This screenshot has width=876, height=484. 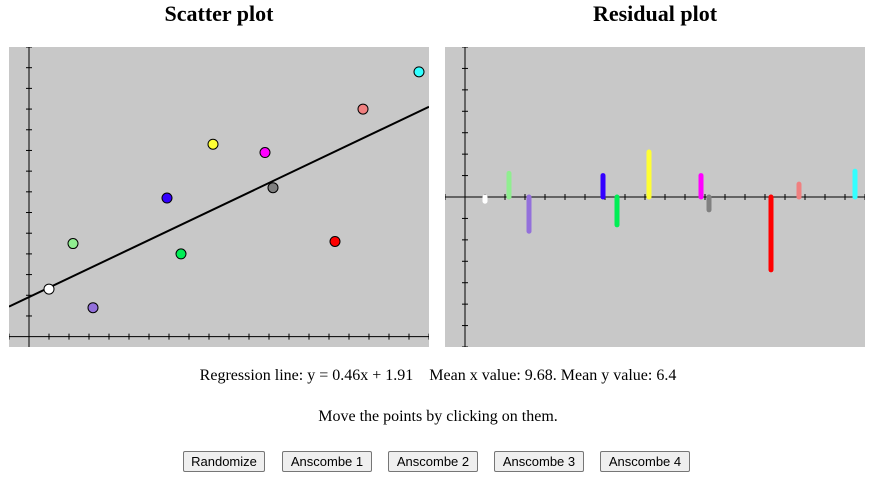 What do you see at coordinates (433, 461) in the screenshot?
I see `anscombe-2-button: Anscombe 2` at bounding box center [433, 461].